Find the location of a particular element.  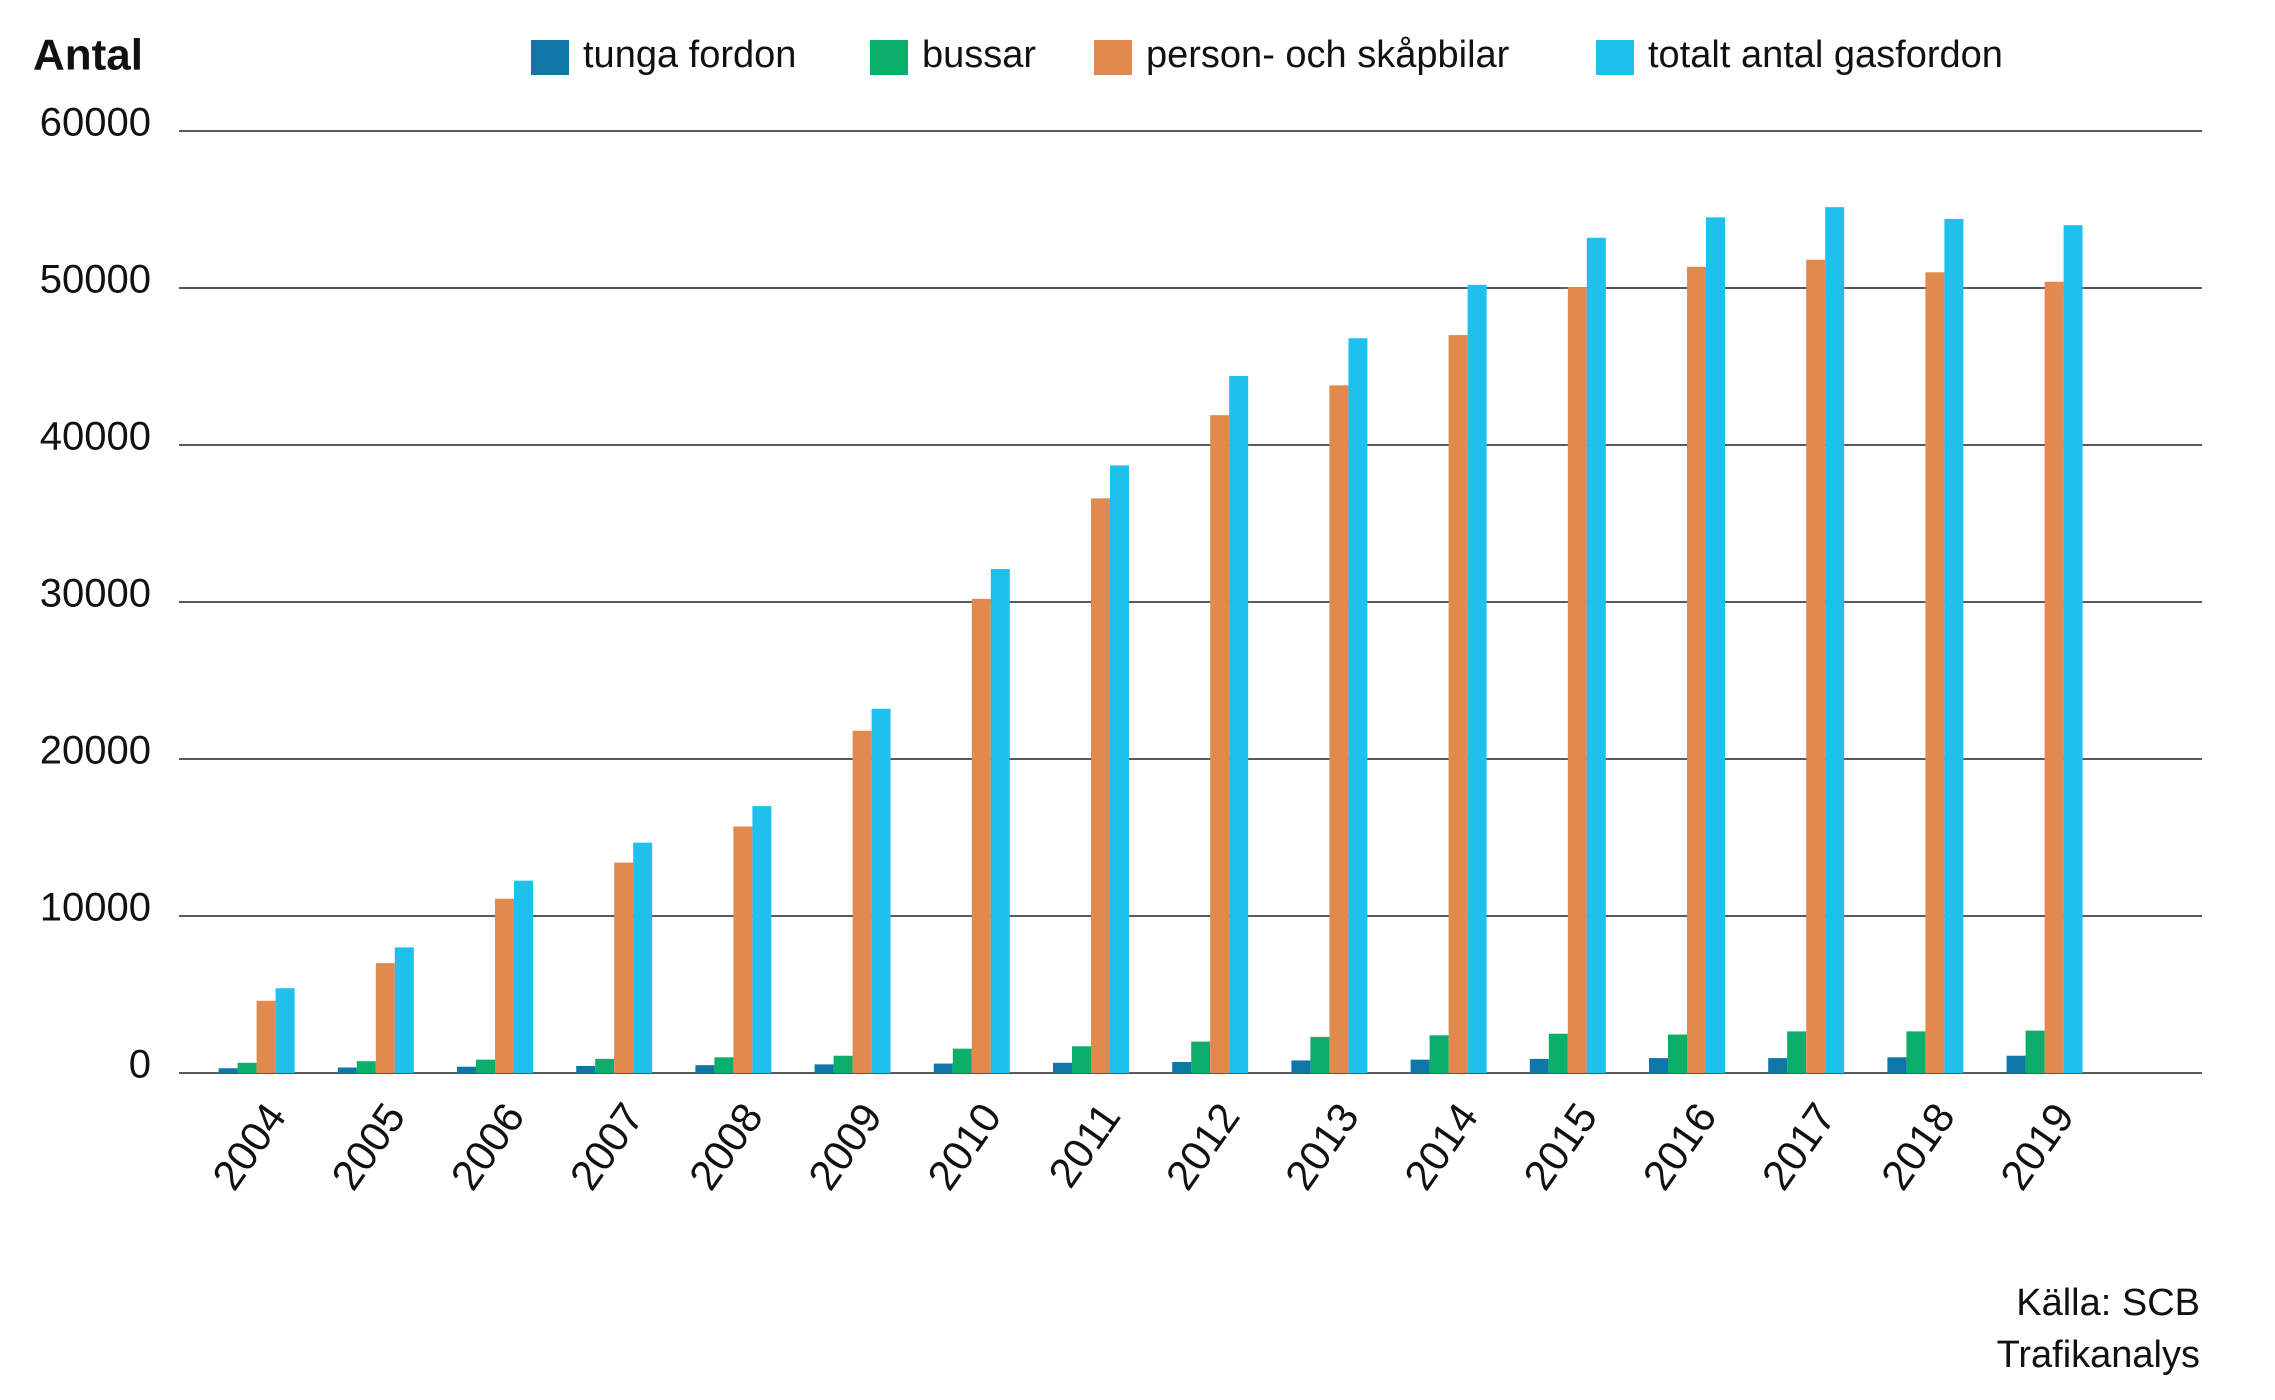

source-note: Källa: SCB is located at coordinates (2108, 1303).